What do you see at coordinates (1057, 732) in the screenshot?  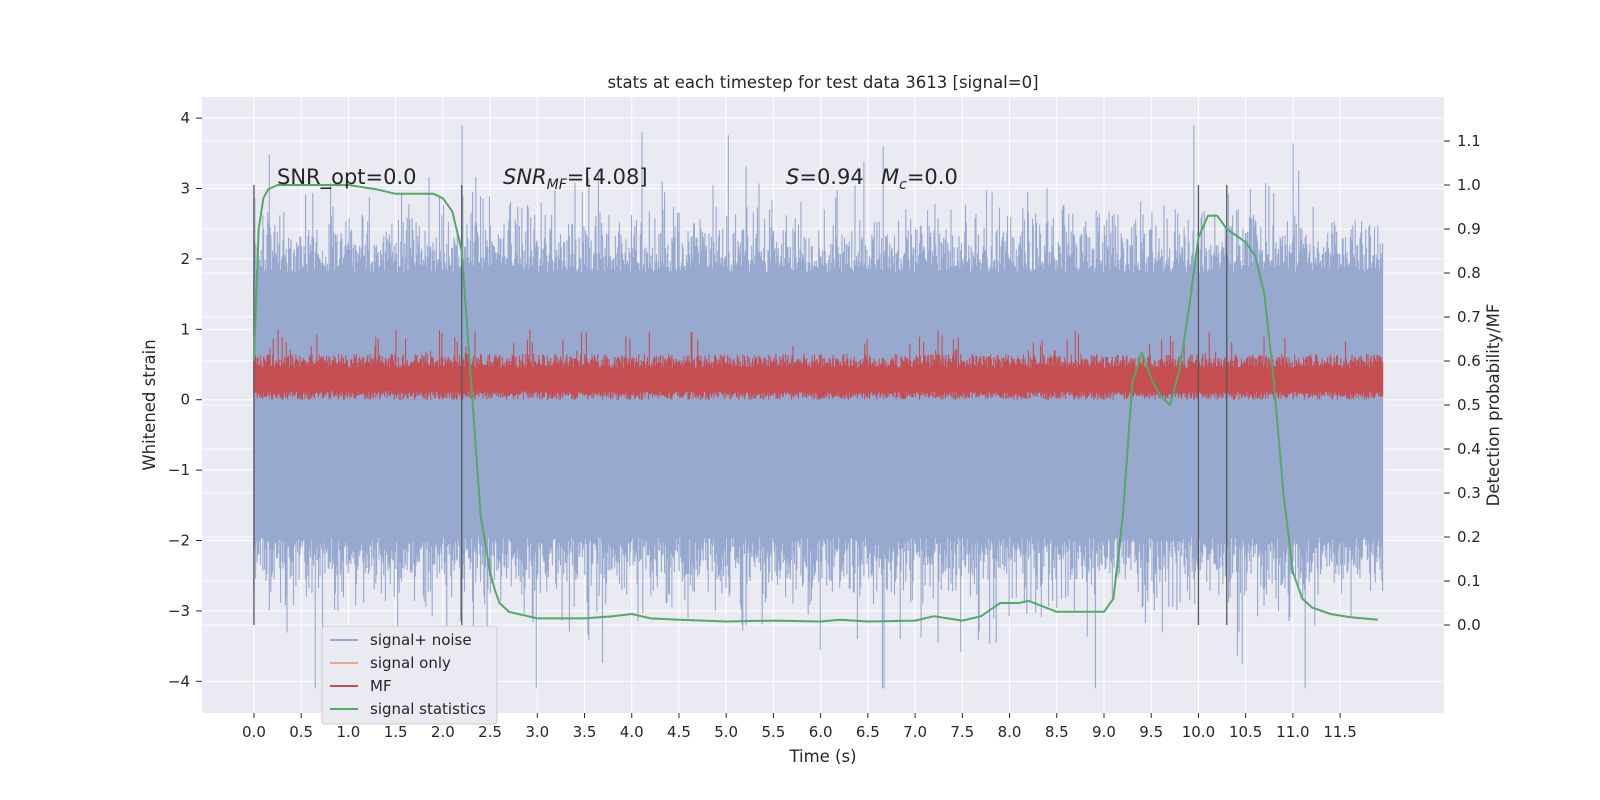 I see `x-tick-label: 8.5` at bounding box center [1057, 732].